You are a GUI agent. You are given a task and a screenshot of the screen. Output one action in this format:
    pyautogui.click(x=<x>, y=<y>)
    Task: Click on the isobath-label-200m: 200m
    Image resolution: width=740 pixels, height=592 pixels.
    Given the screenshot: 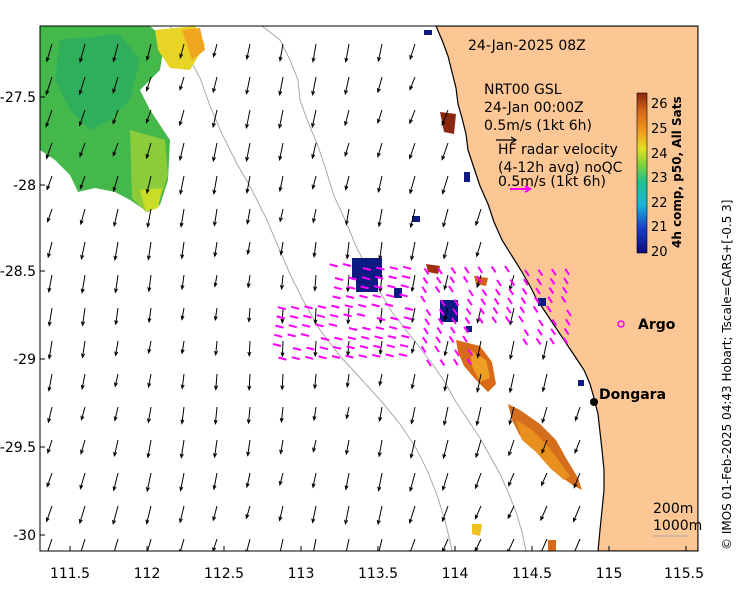 What is the action you would take?
    pyautogui.click(x=673, y=509)
    